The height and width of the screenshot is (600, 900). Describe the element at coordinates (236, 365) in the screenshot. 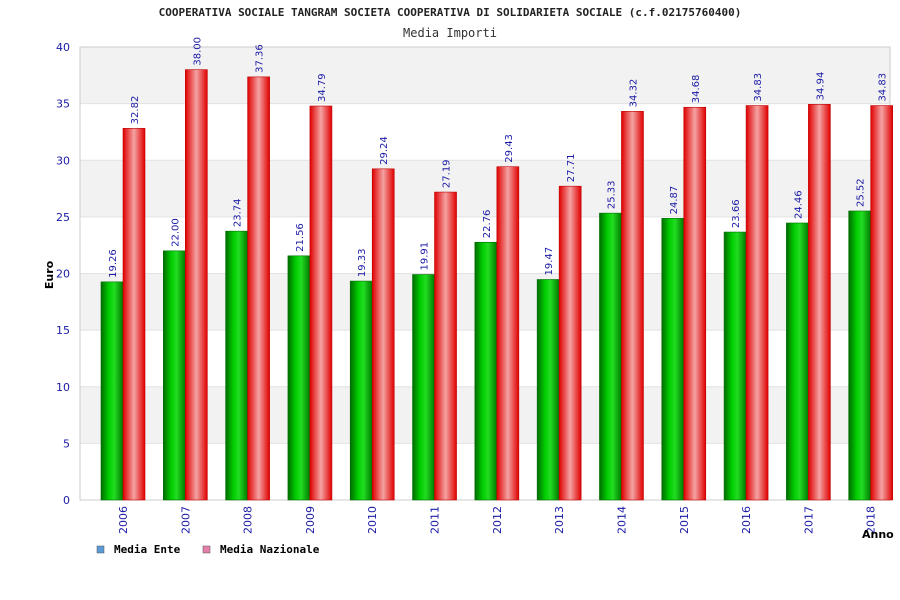

I see `bar-media-ente-2008` at that location.